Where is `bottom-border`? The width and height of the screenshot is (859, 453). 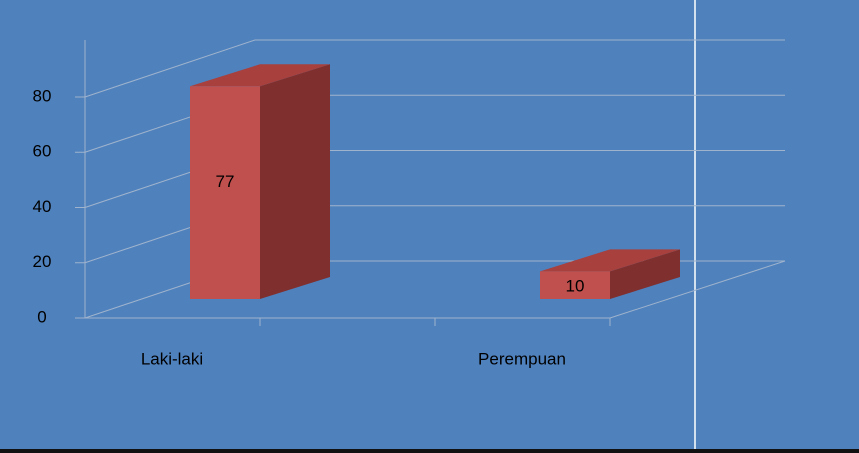 bottom-border is located at coordinates (429, 451).